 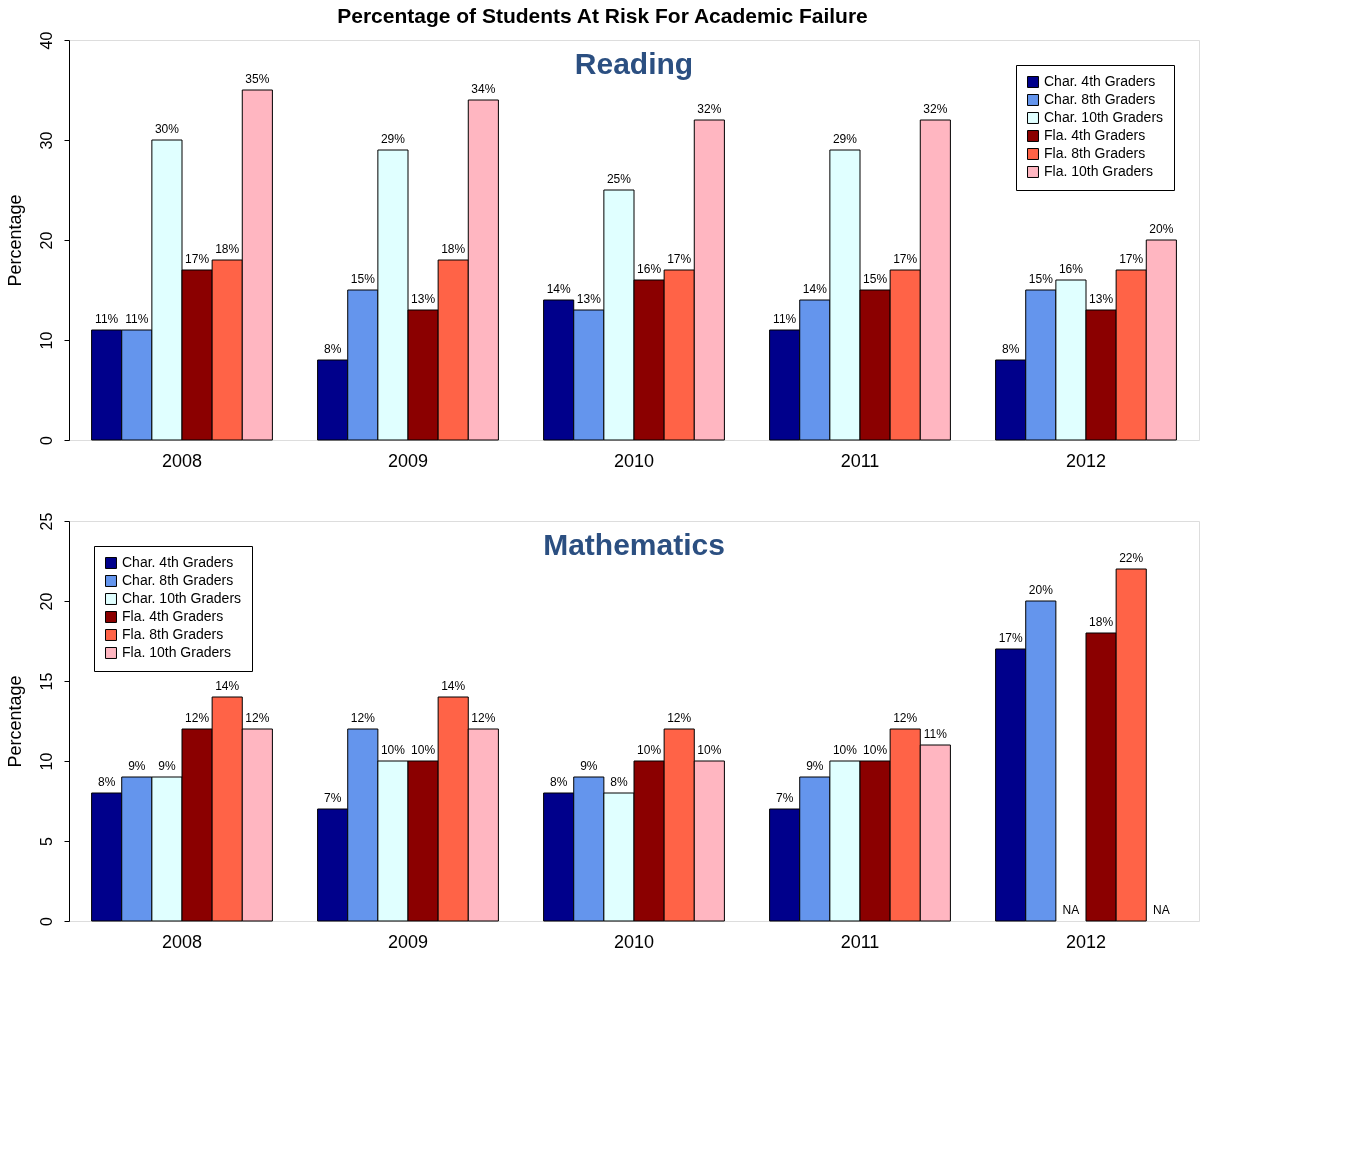 I want to click on y-tick-label: 25, so click(x=46, y=521).